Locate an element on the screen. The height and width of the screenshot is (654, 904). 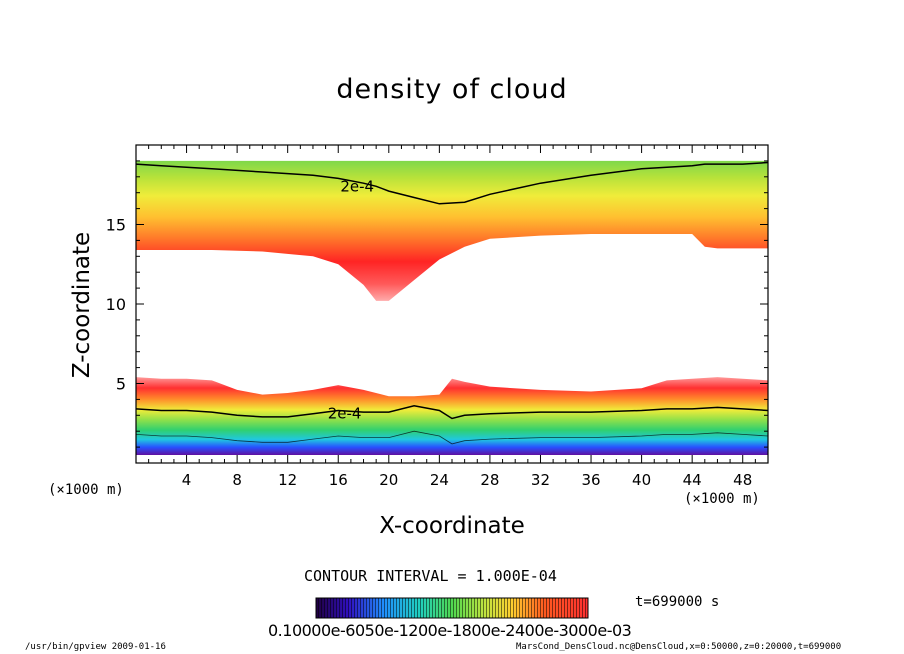
colorbar-stripes is located at coordinates (452, 608).